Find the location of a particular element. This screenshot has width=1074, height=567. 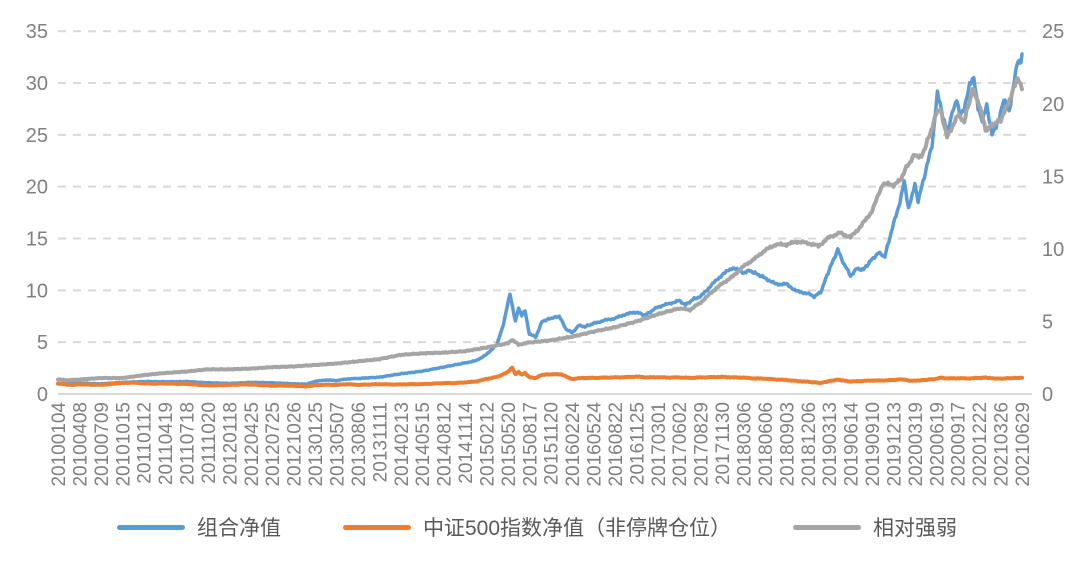

svg-text: 20100104 is located at coordinates (59, 444).